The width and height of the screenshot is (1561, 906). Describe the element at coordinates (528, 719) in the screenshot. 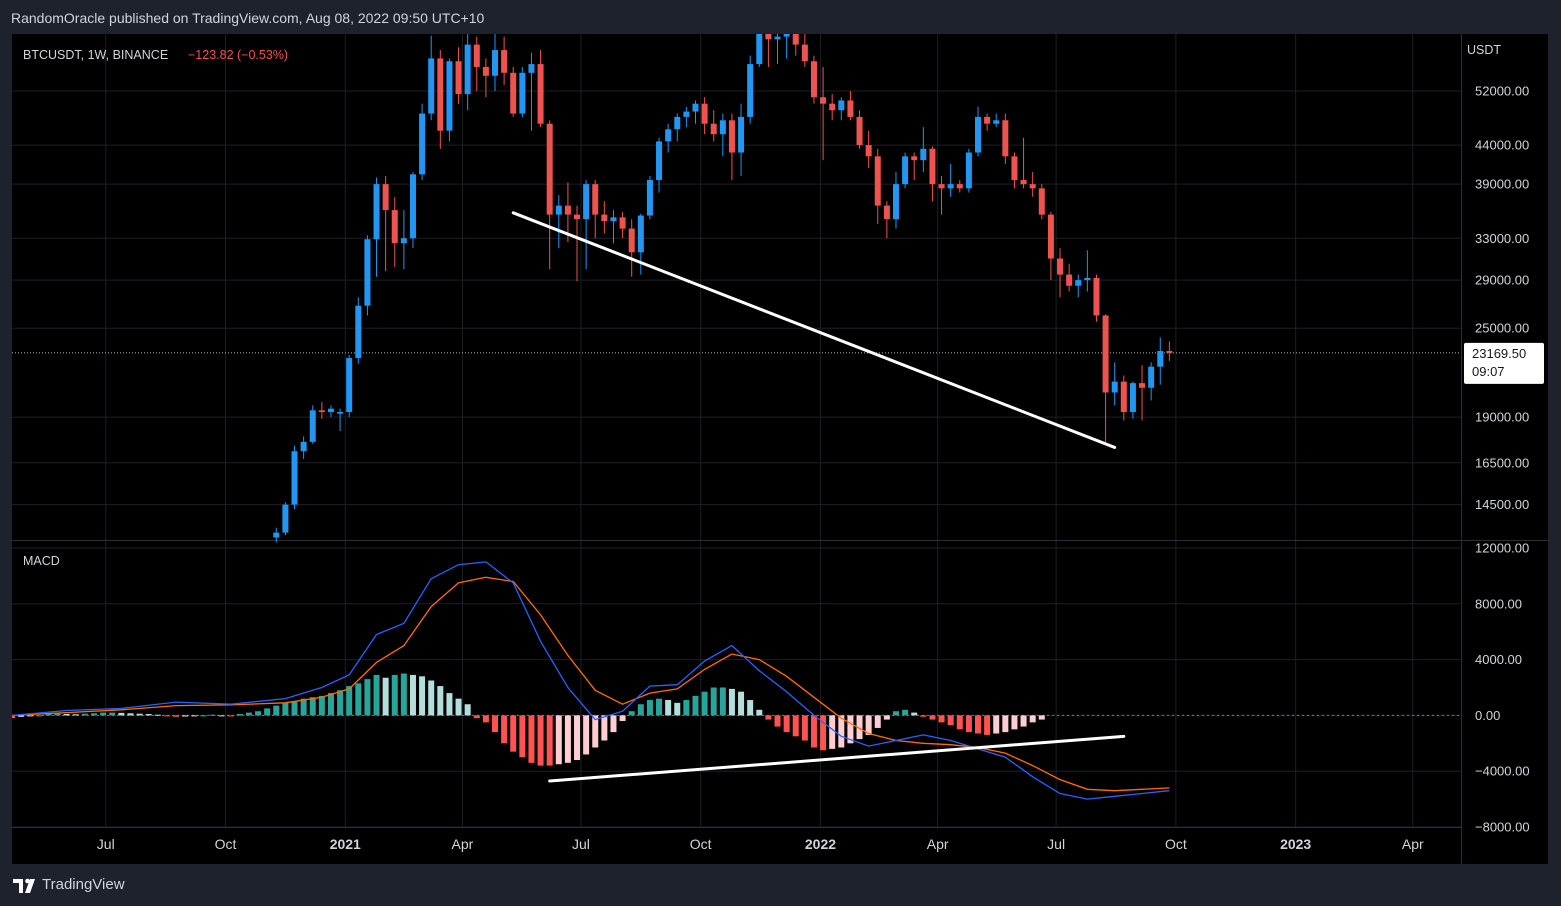

I see `macd-histogram` at that location.